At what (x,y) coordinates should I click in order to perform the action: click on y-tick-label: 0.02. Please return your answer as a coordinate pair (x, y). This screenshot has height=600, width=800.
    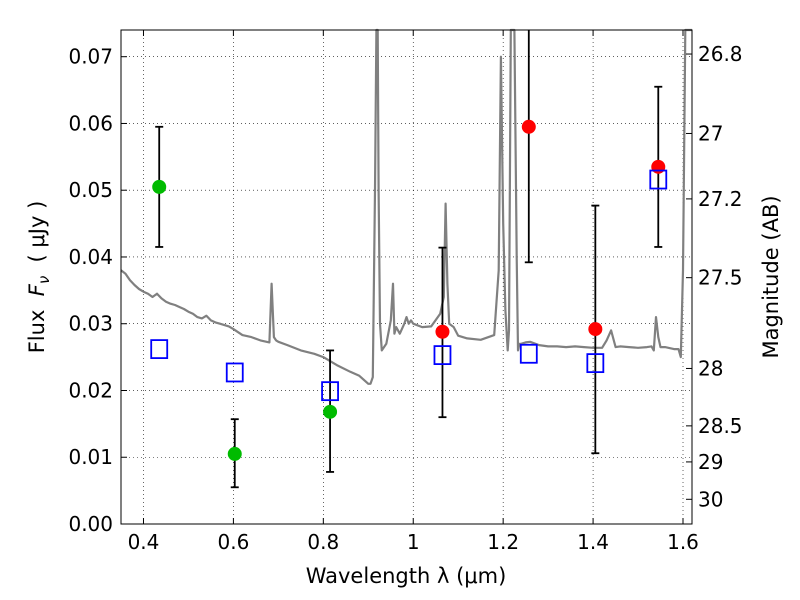
    Looking at the image, I should click on (90, 390).